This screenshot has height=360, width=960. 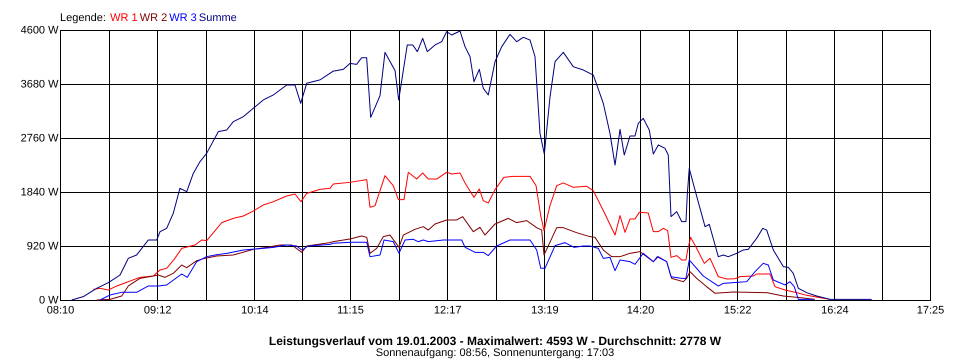 What do you see at coordinates (255, 310) in the screenshot?
I see `x-tick-label: 10:14` at bounding box center [255, 310].